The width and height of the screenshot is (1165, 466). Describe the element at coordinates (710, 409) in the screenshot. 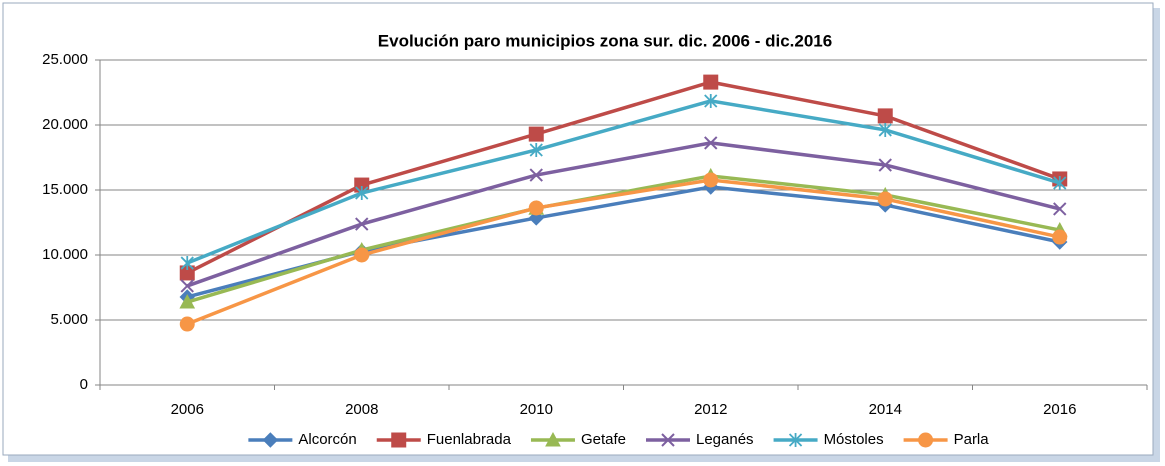

I see `x-tick-label: 2012` at that location.